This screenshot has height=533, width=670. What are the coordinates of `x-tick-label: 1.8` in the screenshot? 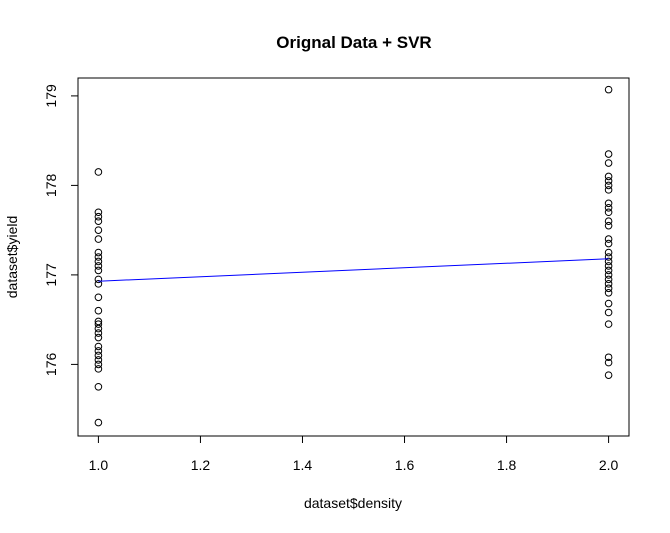 It's located at (507, 465).